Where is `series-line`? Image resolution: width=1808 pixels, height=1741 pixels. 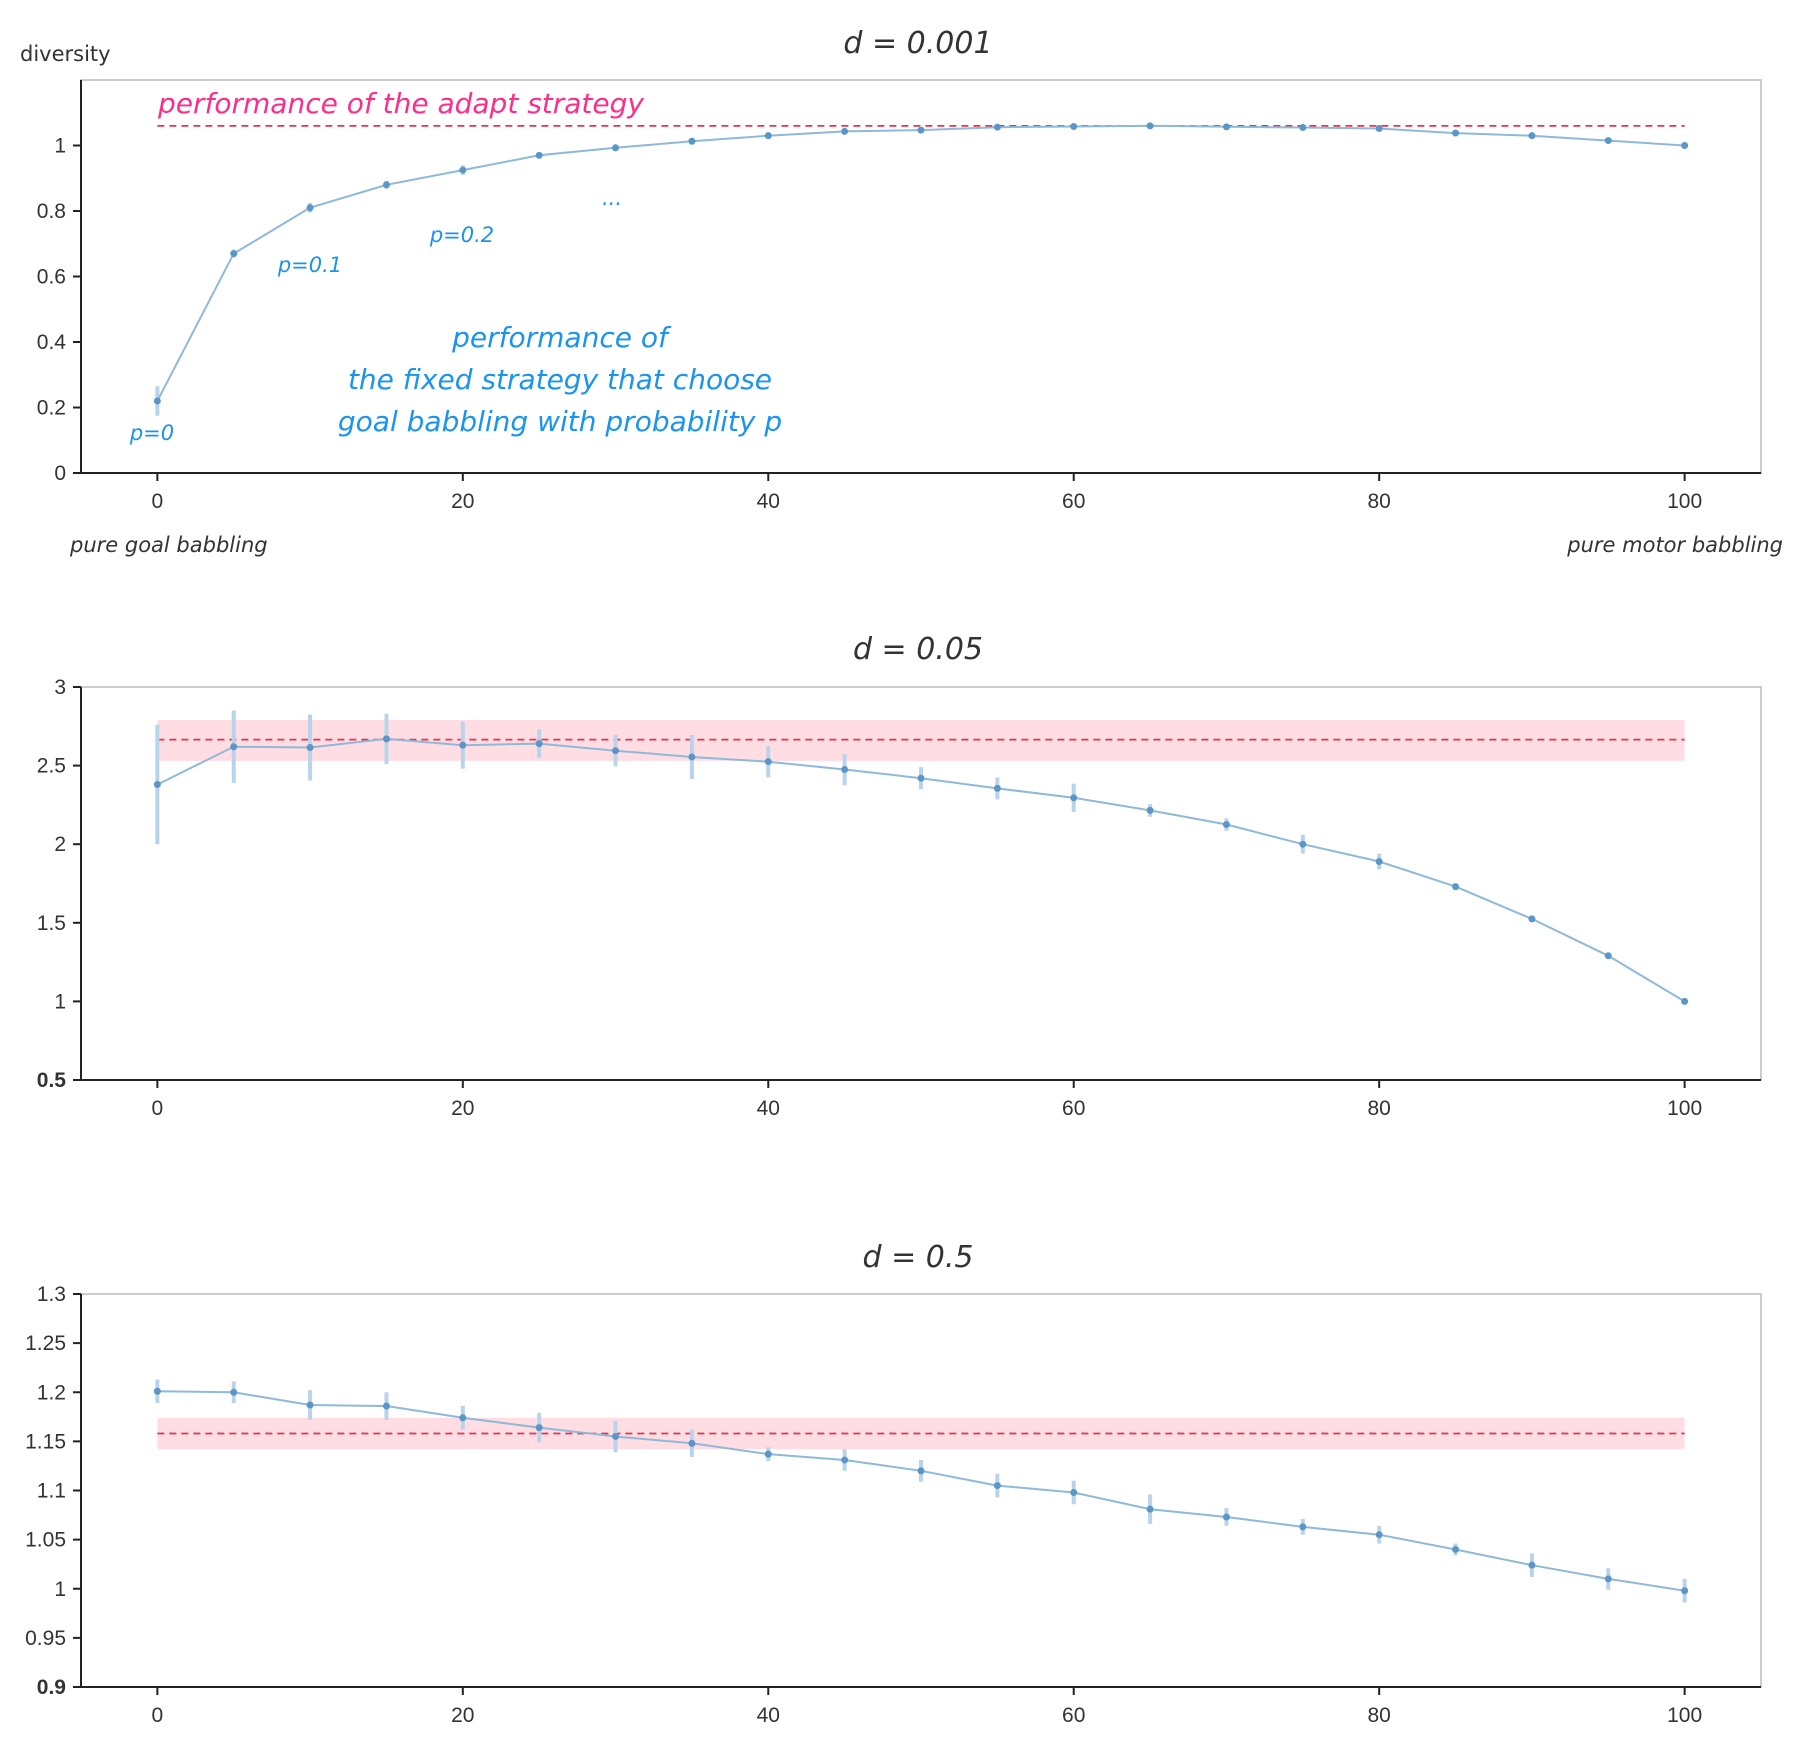 series-line is located at coordinates (920, 263).